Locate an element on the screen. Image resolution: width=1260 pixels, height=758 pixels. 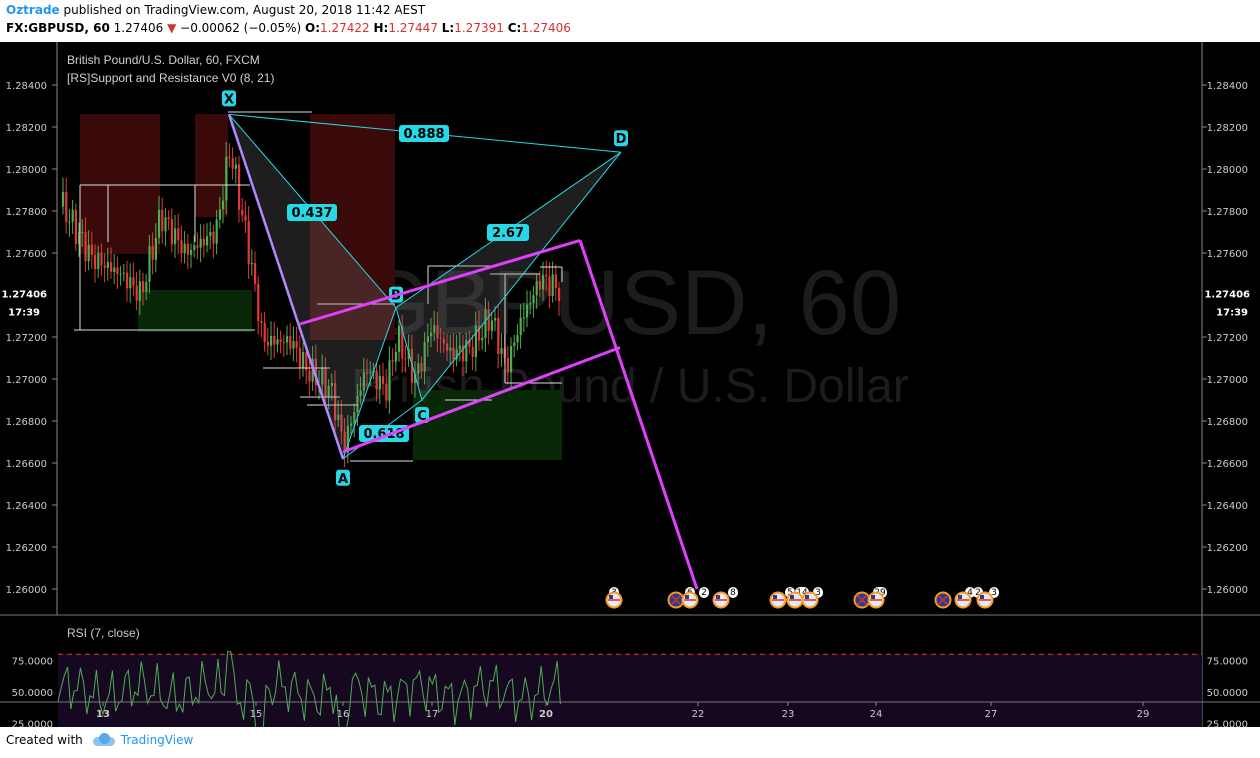
ratio-label: 0.618 is located at coordinates (383, 434).